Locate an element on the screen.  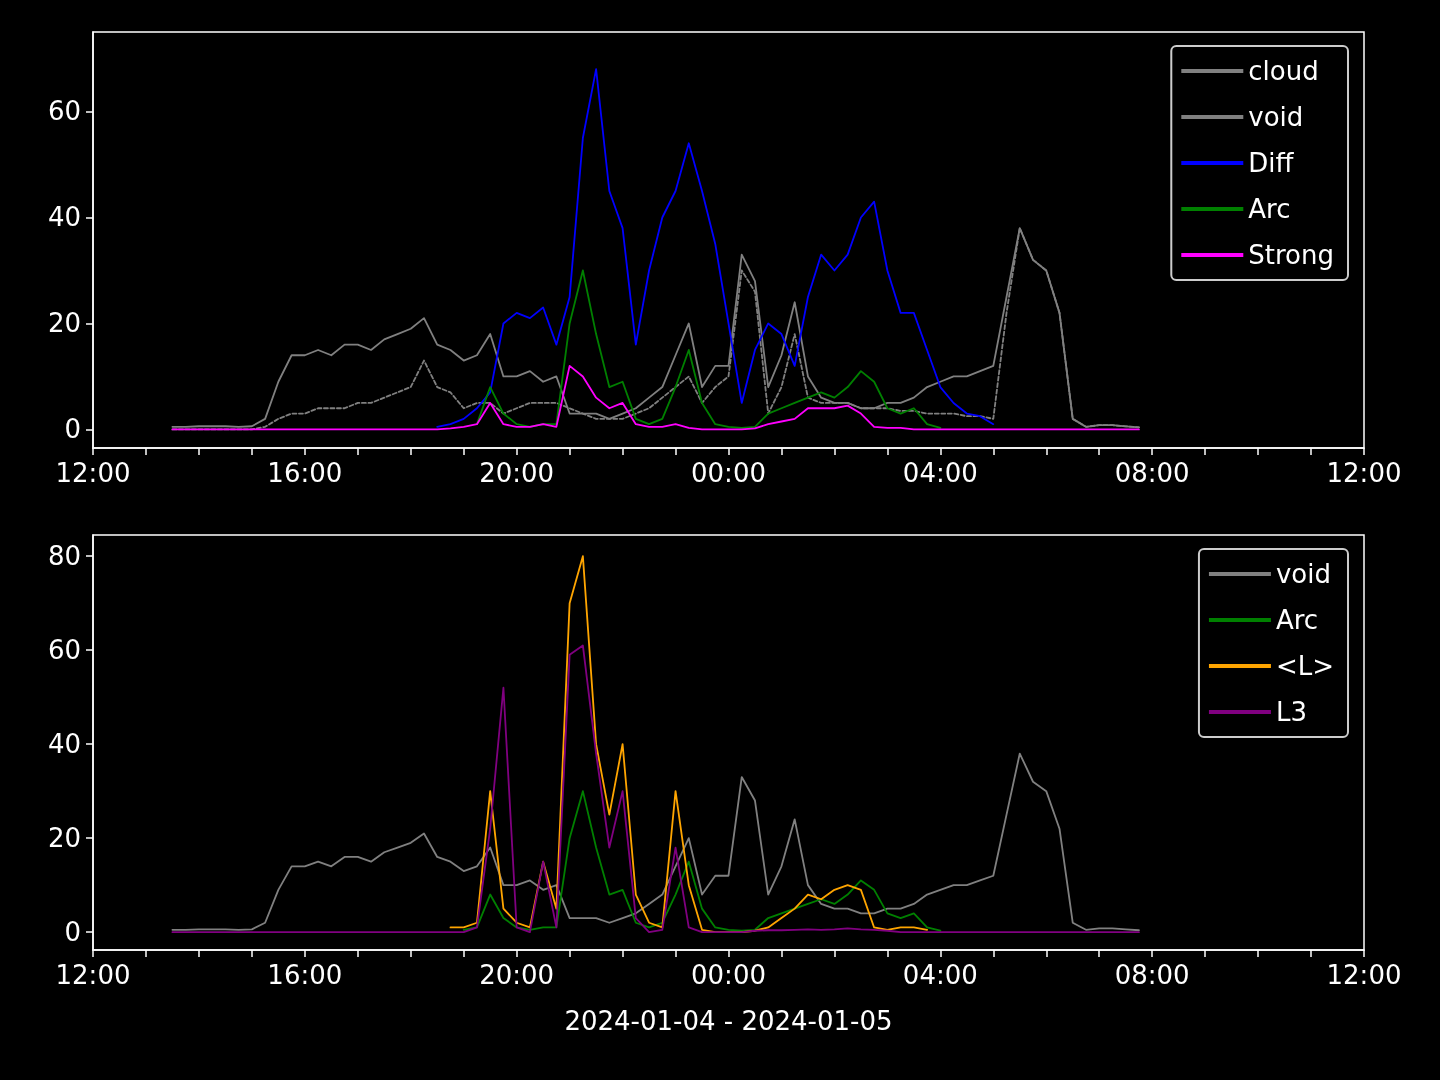
legend-label: Strong is located at coordinates (1291, 255).